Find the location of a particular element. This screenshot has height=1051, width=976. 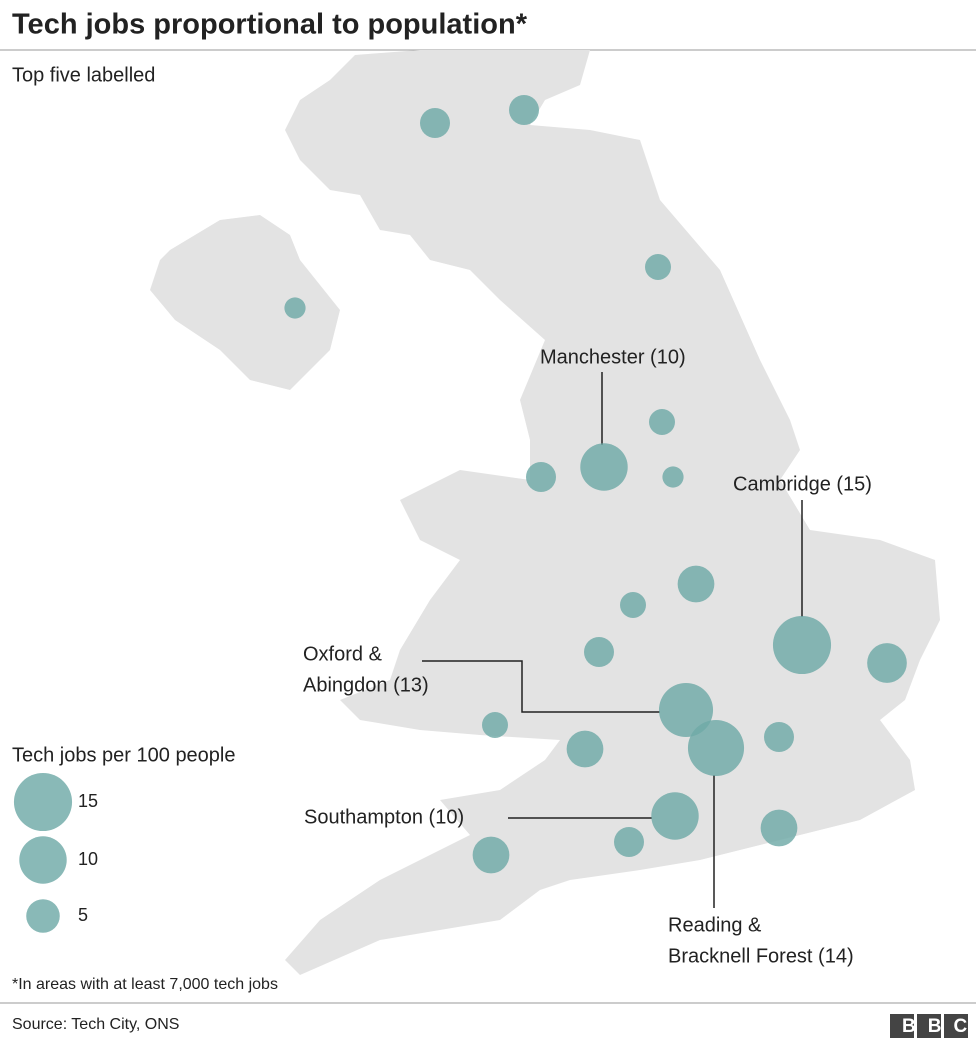

legend: 15 10 5 is located at coordinates (55, 852).